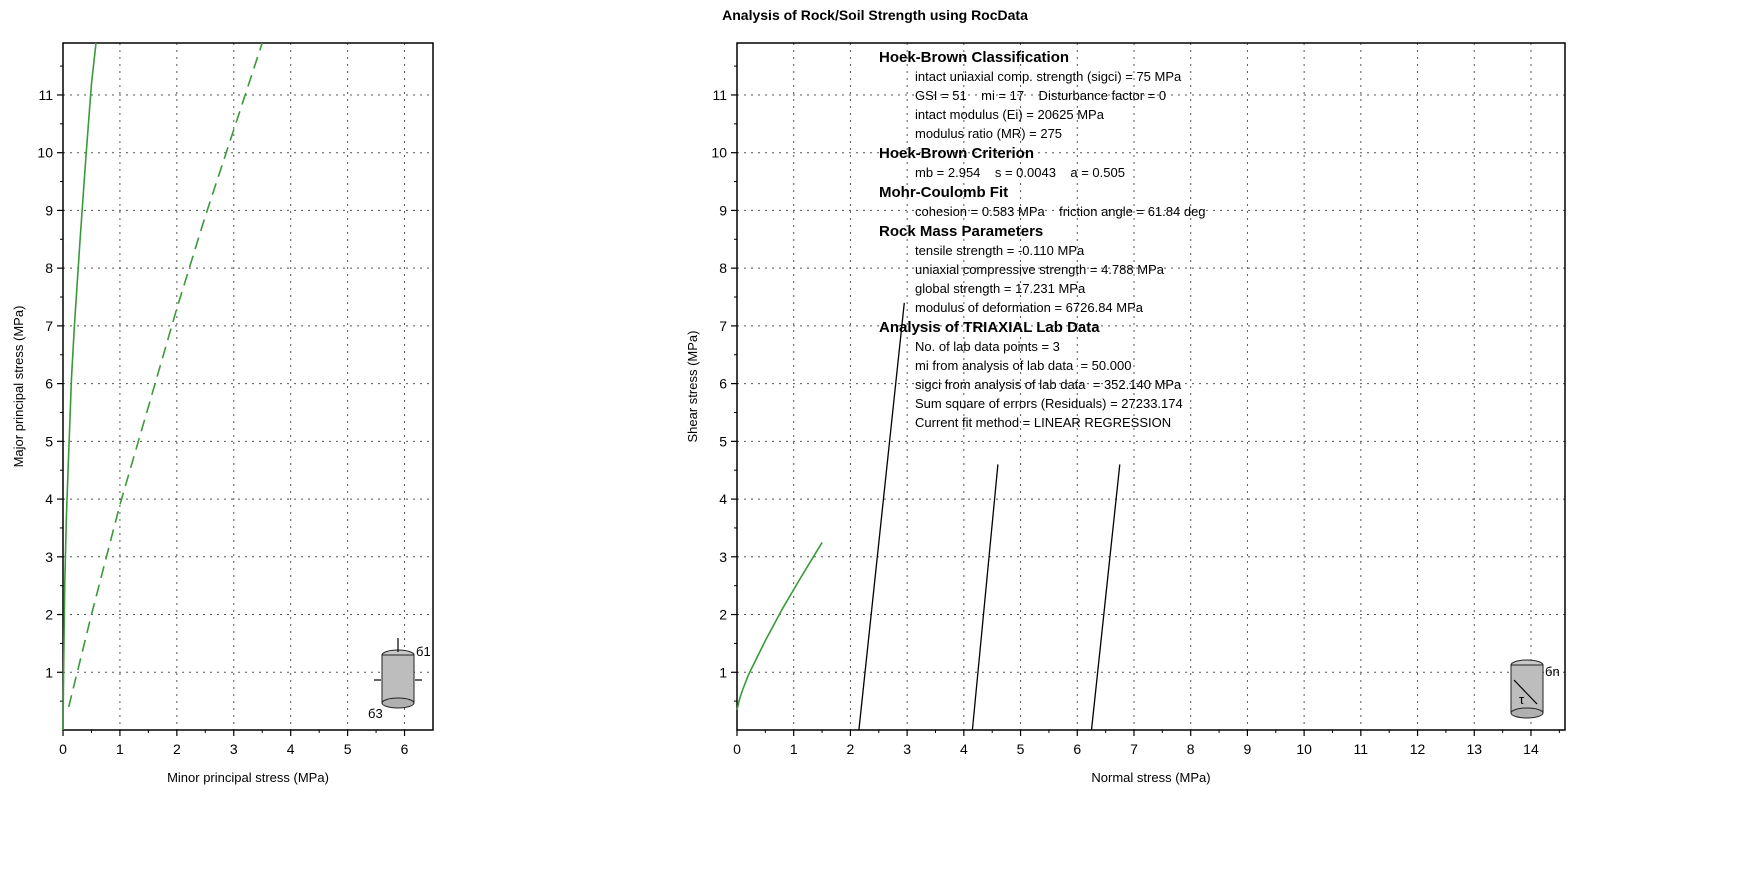 The image size is (1758, 886). Describe the element at coordinates (423, 651) in the screenshot. I see `icon-label: б1` at that location.